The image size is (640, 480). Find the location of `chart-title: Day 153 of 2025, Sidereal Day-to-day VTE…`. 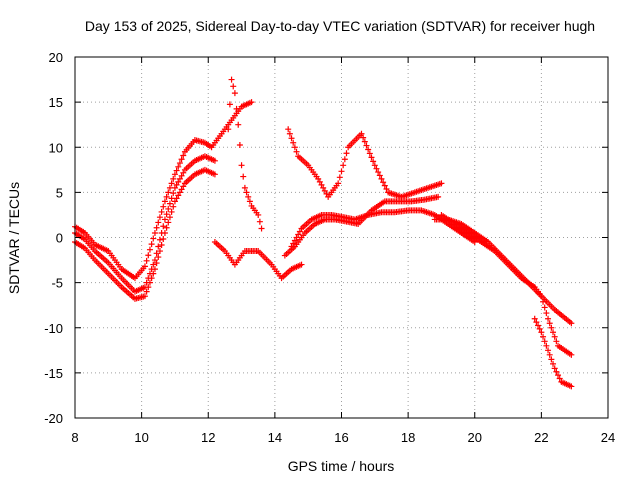

chart-title: Day 153 of 2025, Sidereal Day-to-day VTE… is located at coordinates (340, 26).